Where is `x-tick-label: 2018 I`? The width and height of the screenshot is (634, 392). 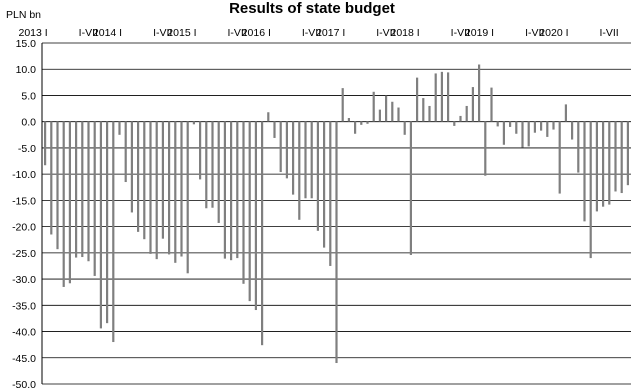 x-tick-label: 2018 I is located at coordinates (404, 33).